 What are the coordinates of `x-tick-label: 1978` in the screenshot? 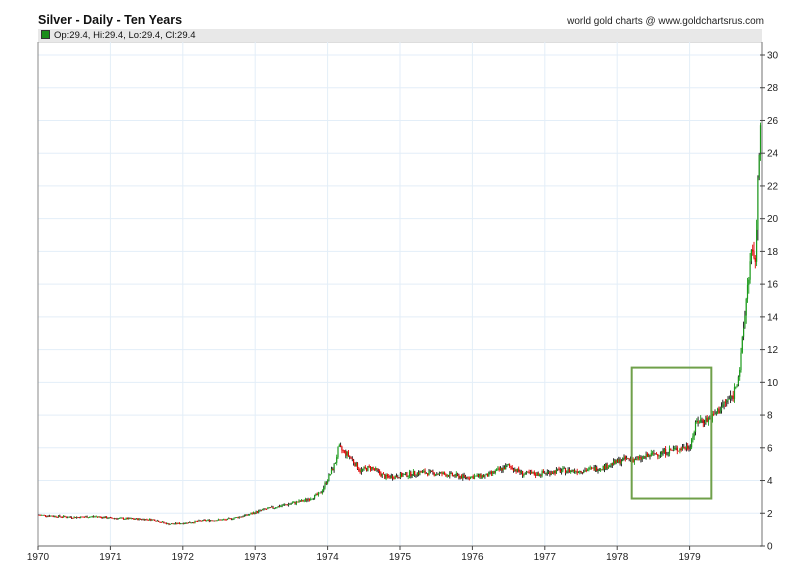 It's located at (617, 557).